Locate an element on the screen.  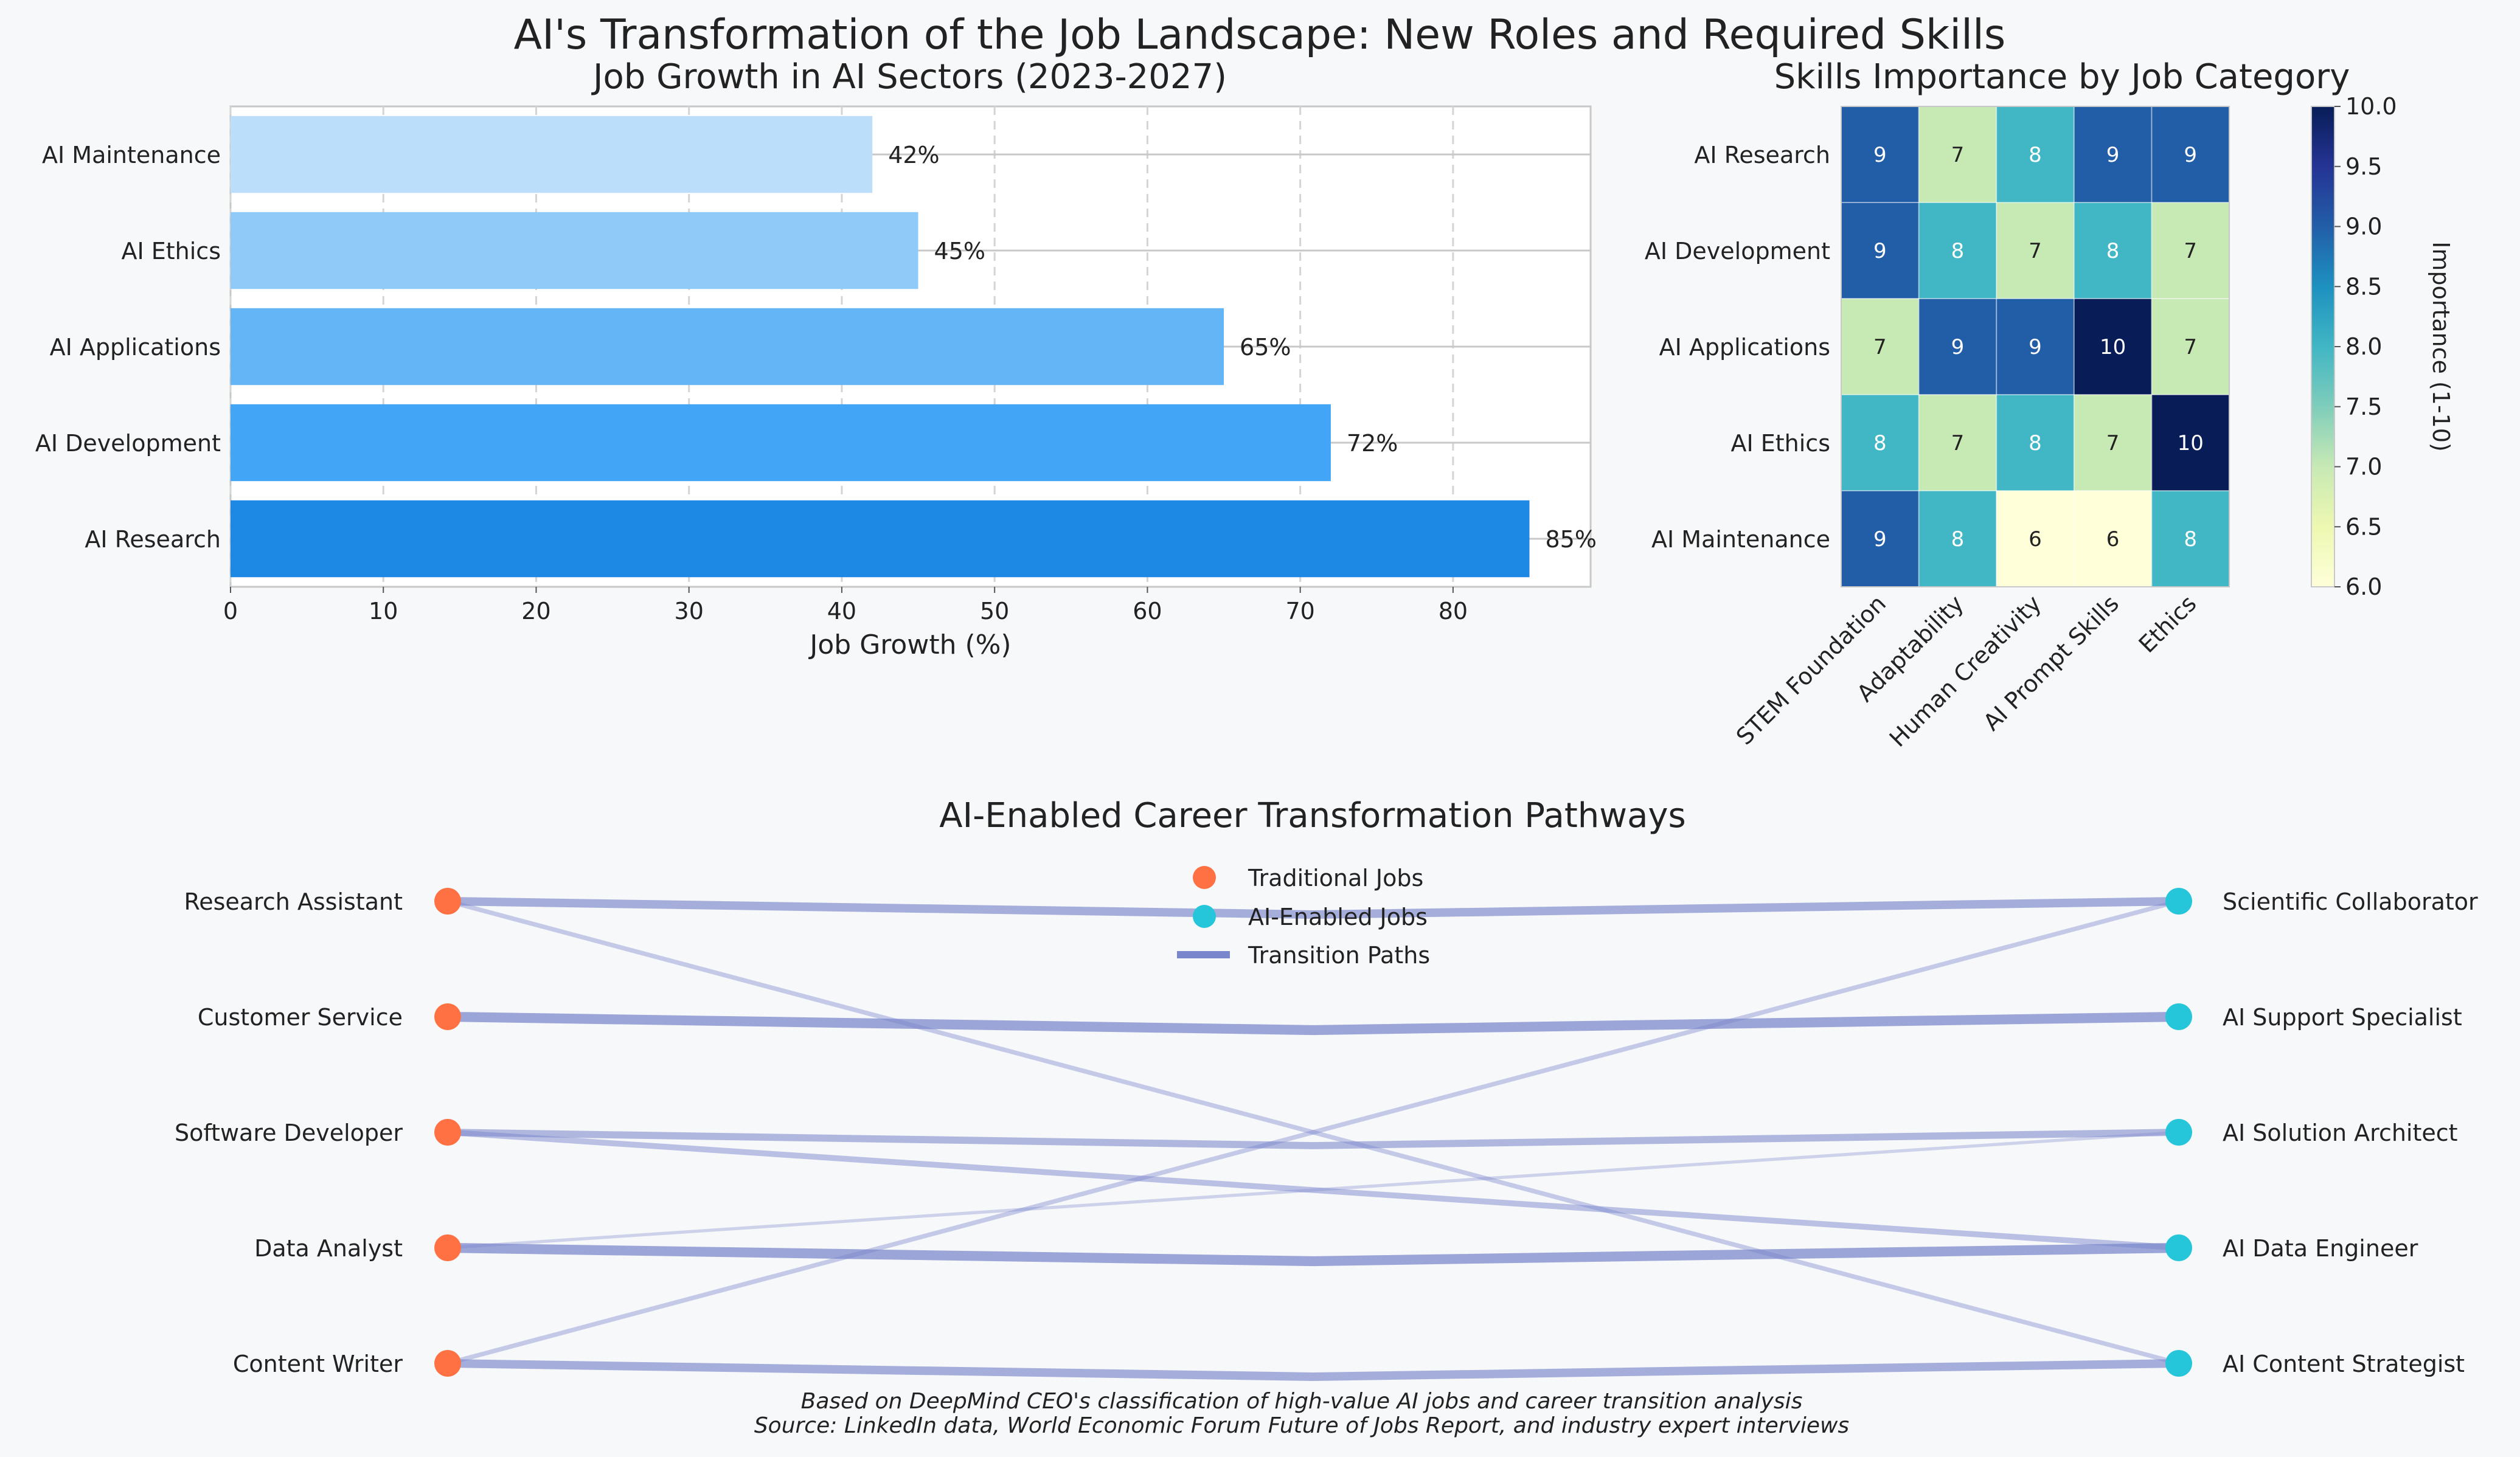
ai-enabled-job-label: AI Solution Architect is located at coordinates (2340, 1133).